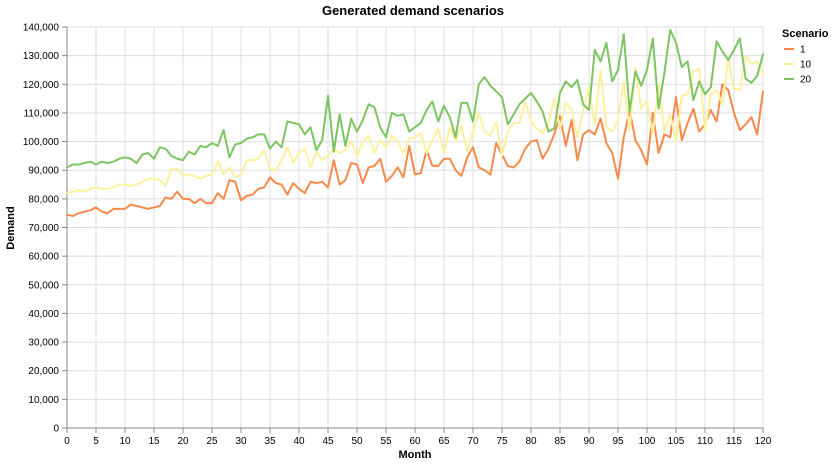  Describe the element at coordinates (806, 65) in the screenshot. I see `legend-label: 10` at that location.